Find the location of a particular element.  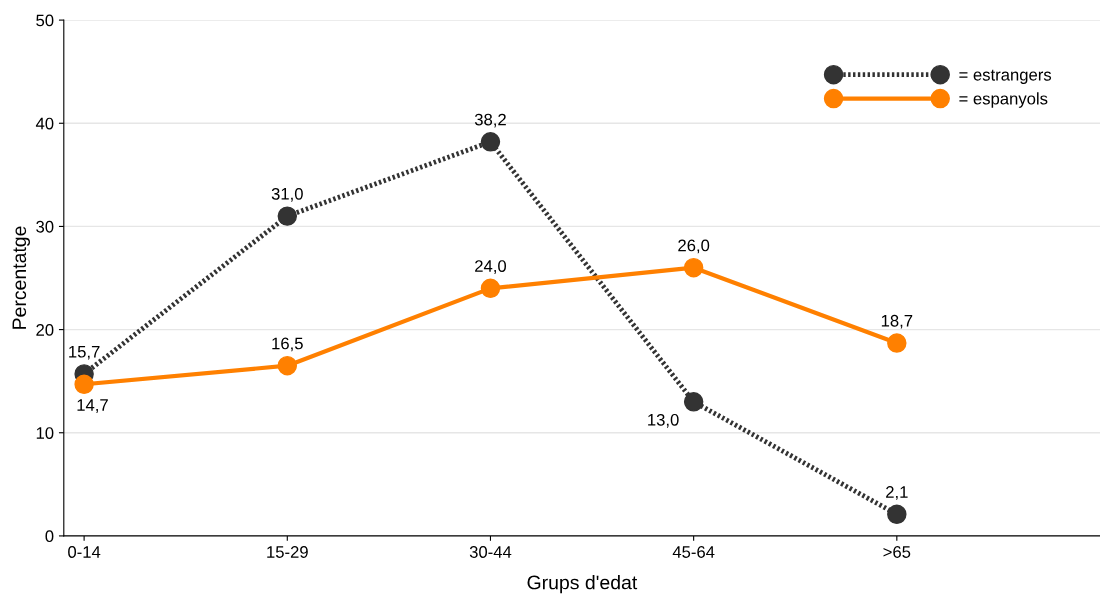

x-tick-label: 45-64 is located at coordinates (693, 552).